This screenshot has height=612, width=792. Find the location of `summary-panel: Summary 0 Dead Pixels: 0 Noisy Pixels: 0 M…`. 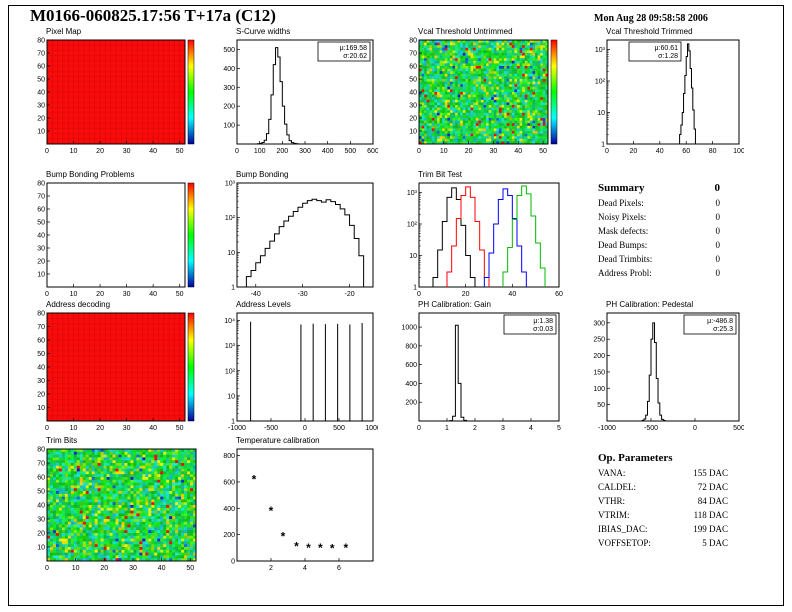

summary-panel: Summary 0 Dead Pixels: 0 Noisy Pixels: 0 M… is located at coordinates (659, 230).